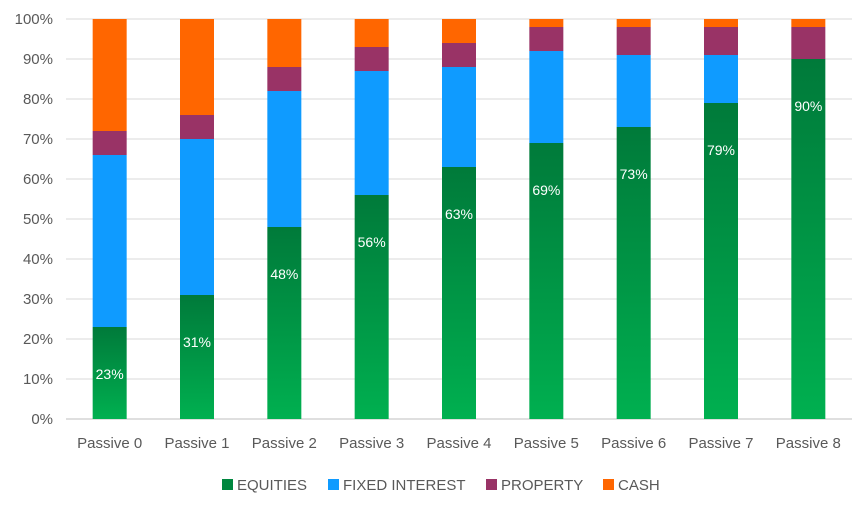  Describe the element at coordinates (404, 485) in the screenshot. I see `legend-label: FIXED INTEREST` at that location.